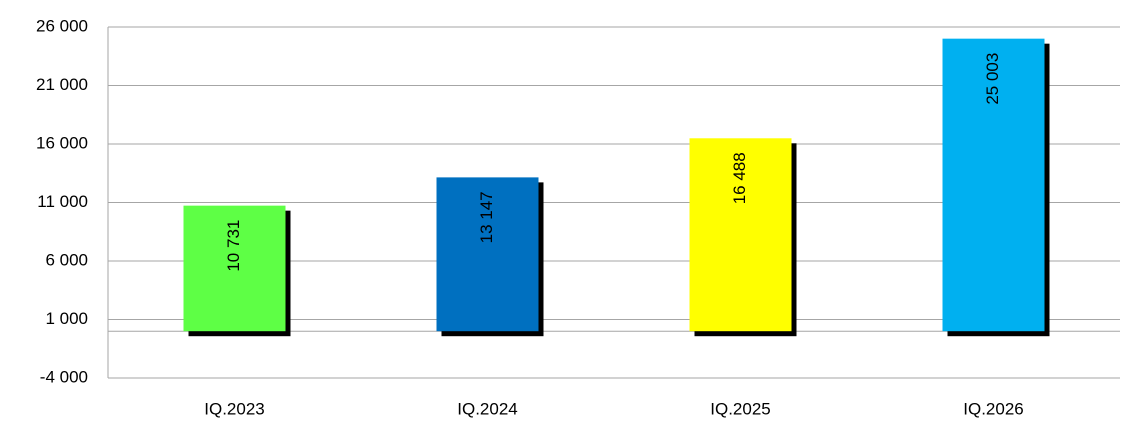 The height and width of the screenshot is (423, 1121). What do you see at coordinates (64, 376) in the screenshot?
I see `y-tick-label: -4 000` at bounding box center [64, 376].